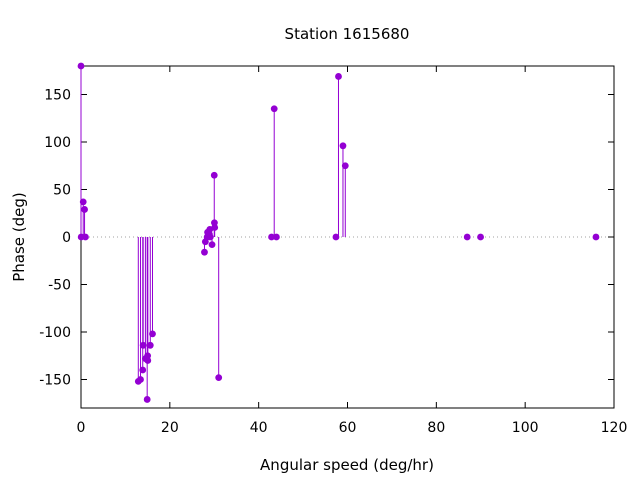 The height and width of the screenshot is (480, 640). What do you see at coordinates (81, 428) in the screenshot?
I see `x-tick-label: 0` at bounding box center [81, 428].